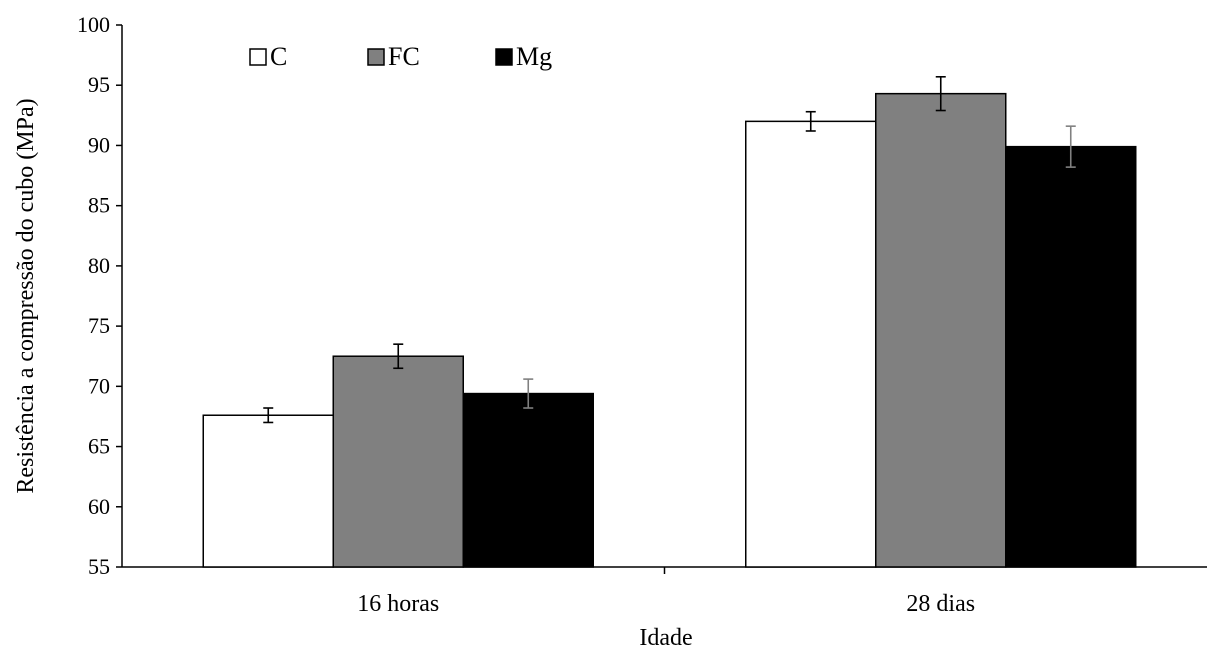 Image resolution: width=1207 pixels, height=655 pixels. What do you see at coordinates (278, 56) in the screenshot?
I see `legend-label-c: C` at bounding box center [278, 56].